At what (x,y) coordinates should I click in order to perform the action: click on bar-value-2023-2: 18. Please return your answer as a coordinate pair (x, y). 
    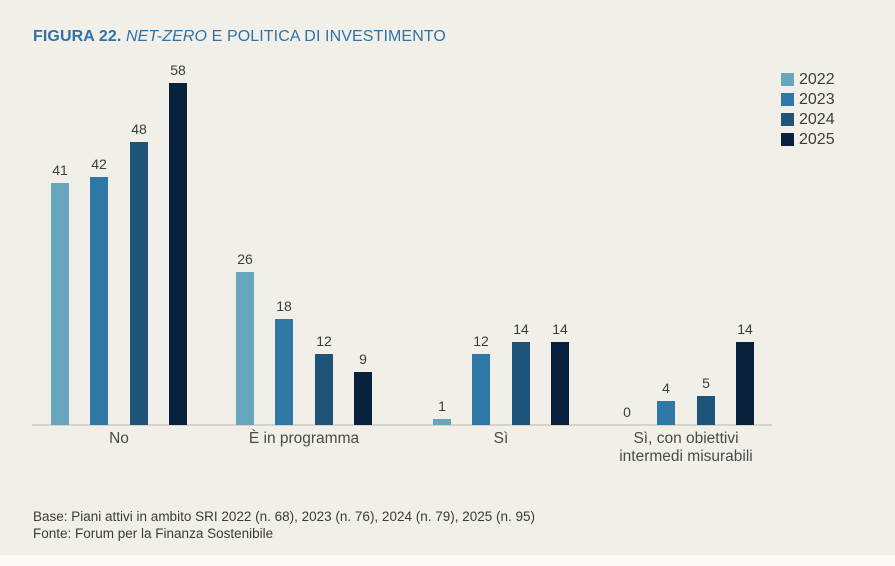
    Looking at the image, I should click on (284, 306).